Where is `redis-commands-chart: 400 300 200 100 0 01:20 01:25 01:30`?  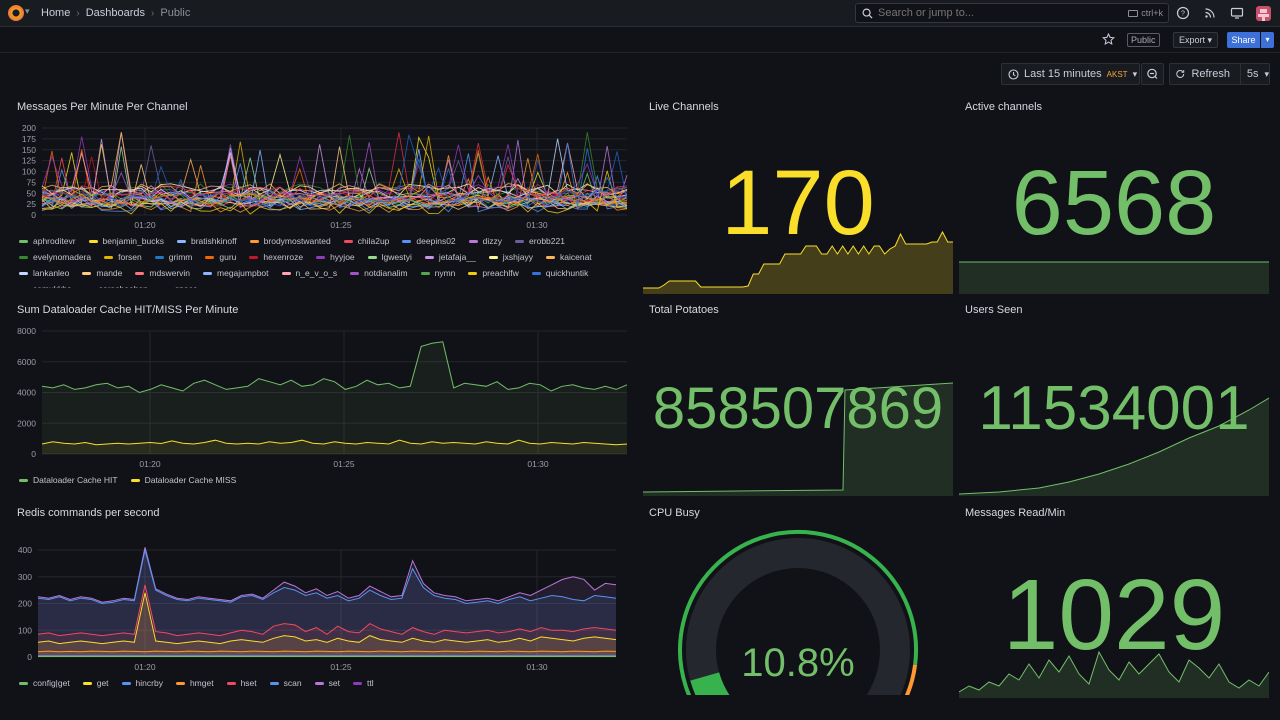 redis-commands-chart: 400 300 200 100 0 01:20 01:25 01:30 is located at coordinates (320, 603).